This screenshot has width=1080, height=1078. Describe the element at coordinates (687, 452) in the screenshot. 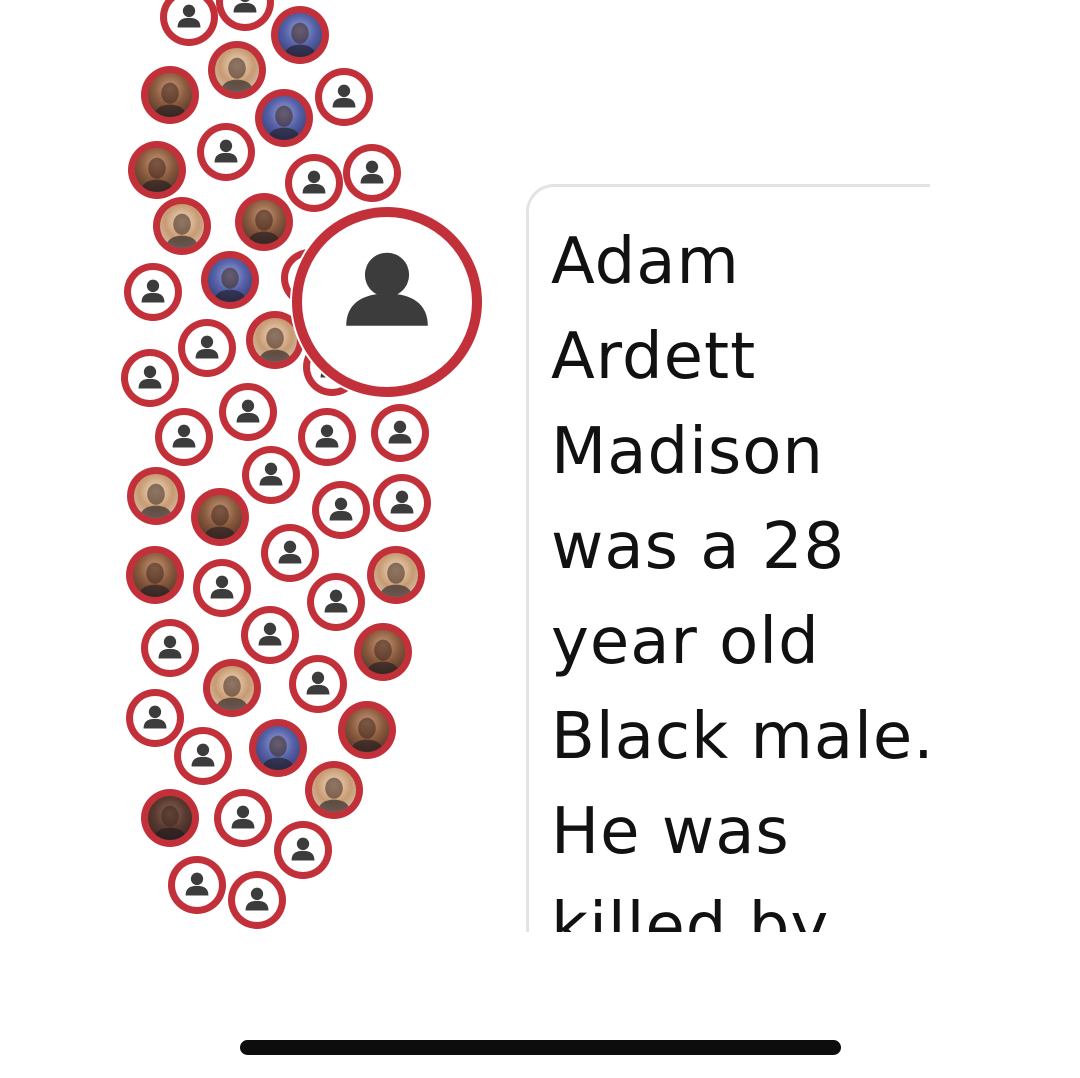

I see `detail-text-line: Madison` at that location.